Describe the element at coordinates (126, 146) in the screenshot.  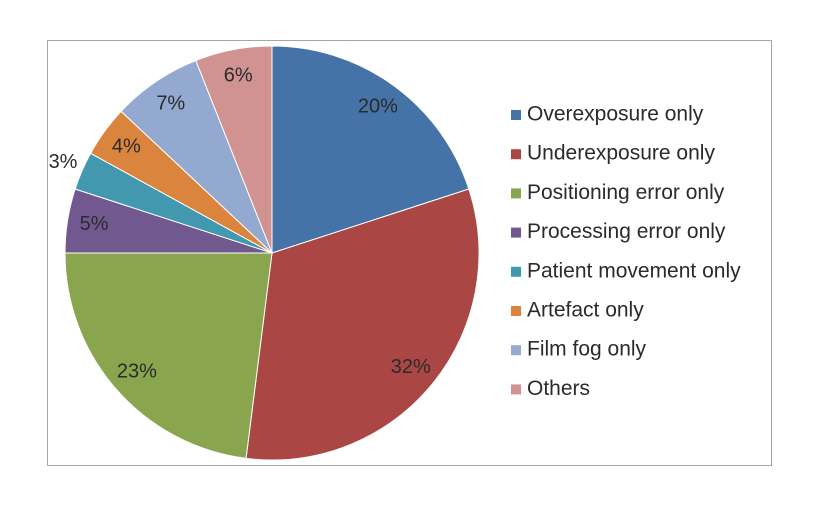
I see `data-label: 4%` at that location.